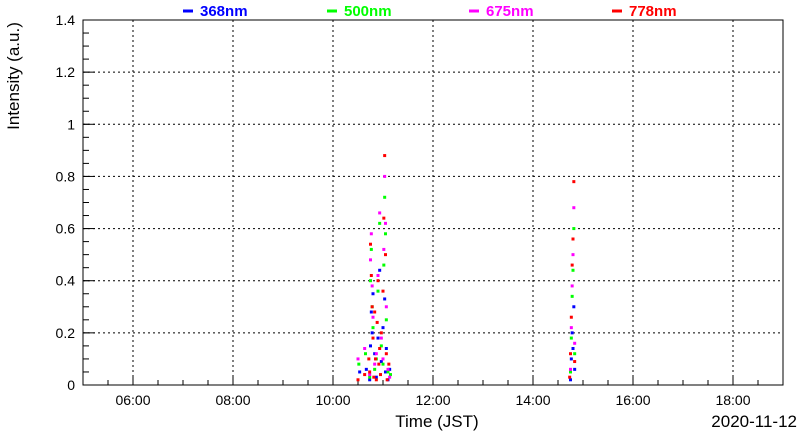 The height and width of the screenshot is (434, 800). What do you see at coordinates (732, 400) in the screenshot?
I see `x-tick-label: 18:00` at bounding box center [732, 400].